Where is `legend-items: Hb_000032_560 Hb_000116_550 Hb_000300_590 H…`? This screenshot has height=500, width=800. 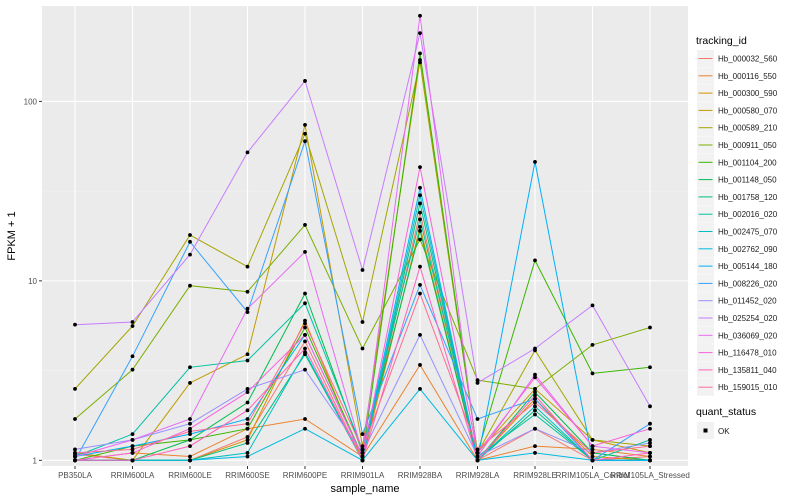
legend-items: Hb_000032_560 Hb_000116_550 Hb_000300_590 H… is located at coordinates (737, 223).